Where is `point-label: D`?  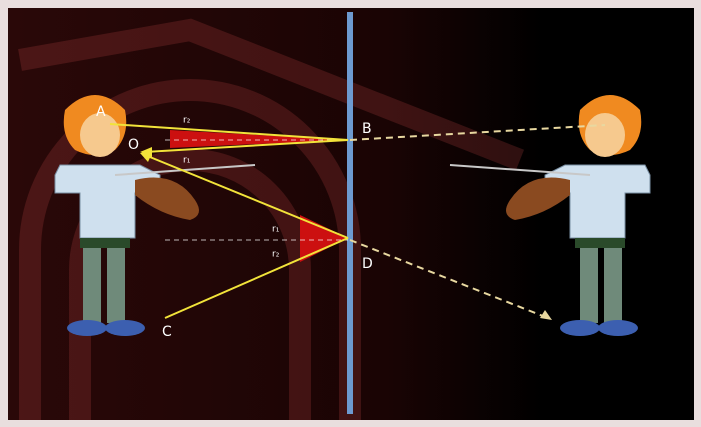
point-label: D is located at coordinates (367, 264).